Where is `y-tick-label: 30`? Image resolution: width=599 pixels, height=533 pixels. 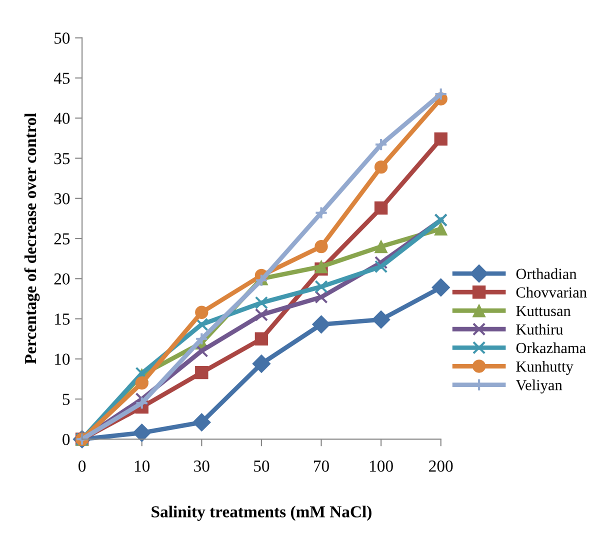 y-tick-label: 30 is located at coordinates (62, 198).